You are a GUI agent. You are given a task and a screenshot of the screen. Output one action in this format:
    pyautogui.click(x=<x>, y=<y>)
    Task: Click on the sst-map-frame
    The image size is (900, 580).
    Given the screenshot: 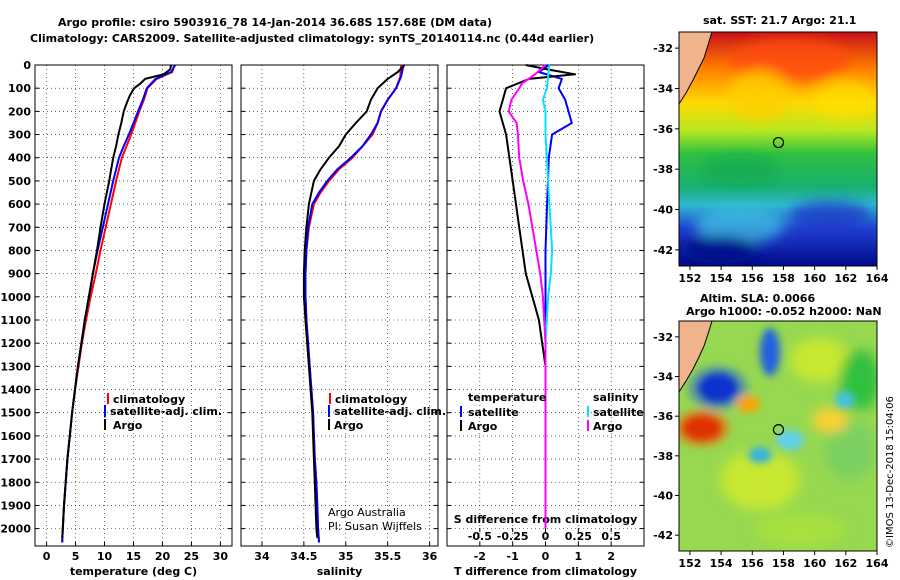 What is the action you would take?
    pyautogui.click(x=778, y=149)
    